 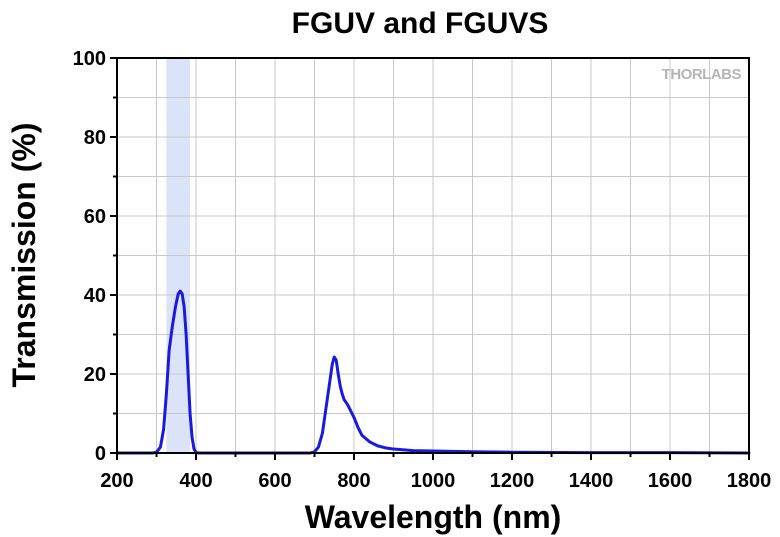 What do you see at coordinates (353, 481) in the screenshot?
I see `x-tick-label: 800` at bounding box center [353, 481].